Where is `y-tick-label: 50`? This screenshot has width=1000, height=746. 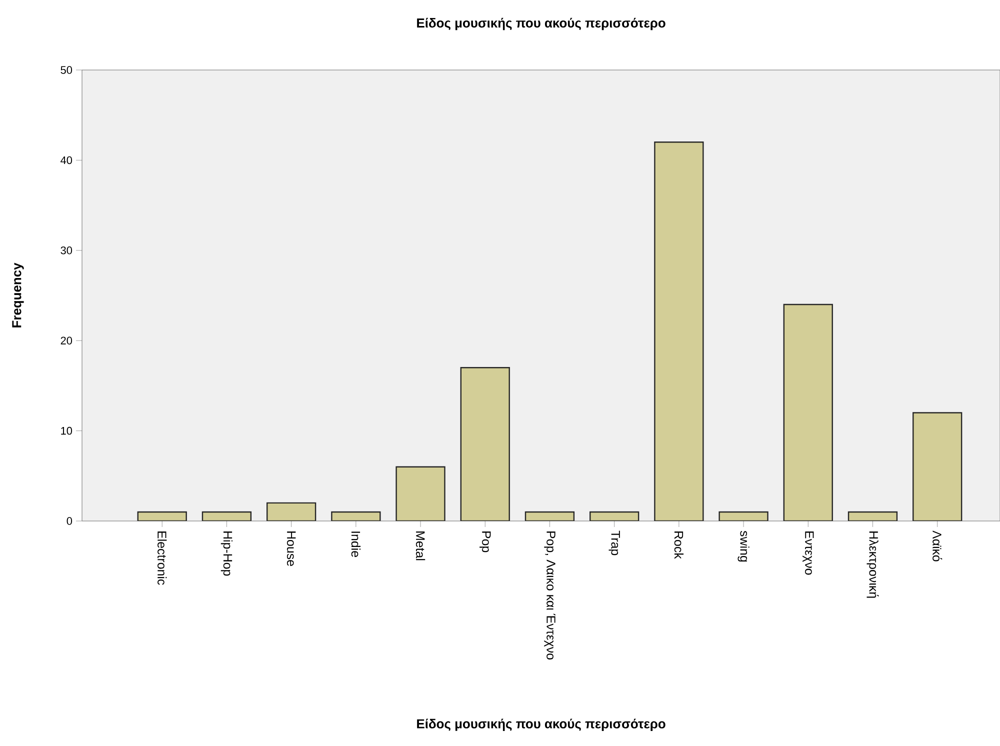 y-tick-label: 50 is located at coordinates (66, 70).